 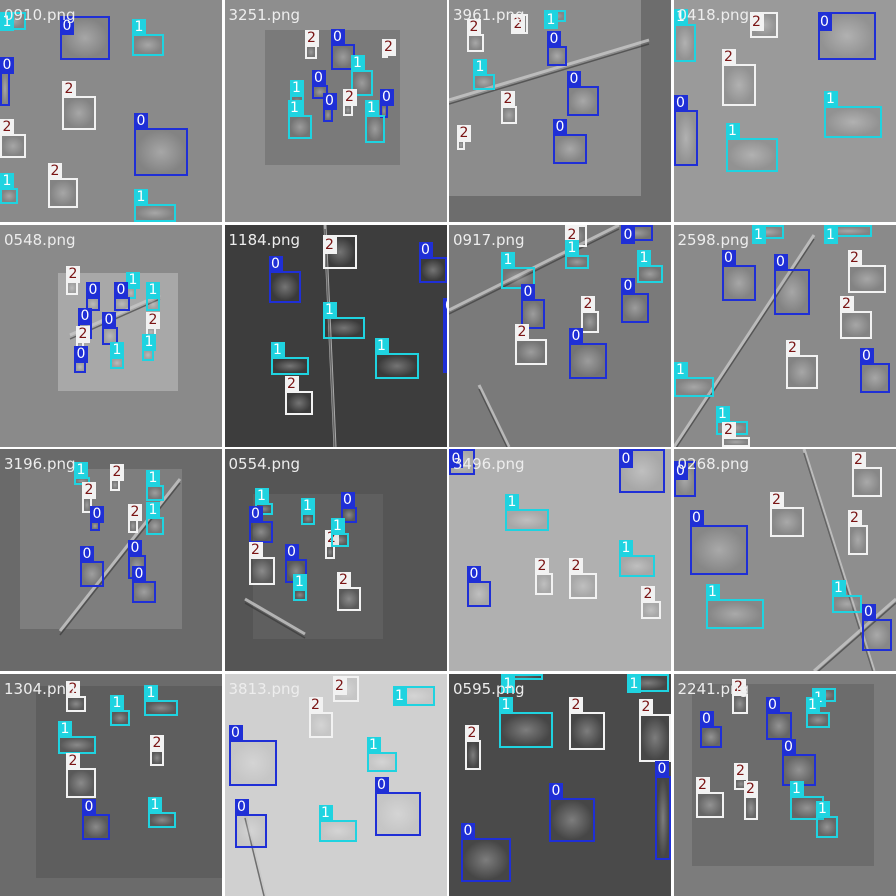 I want to click on image-tile: 3496.png 0 0 1 0 1 2 2 2, so click(x=560, y=560).